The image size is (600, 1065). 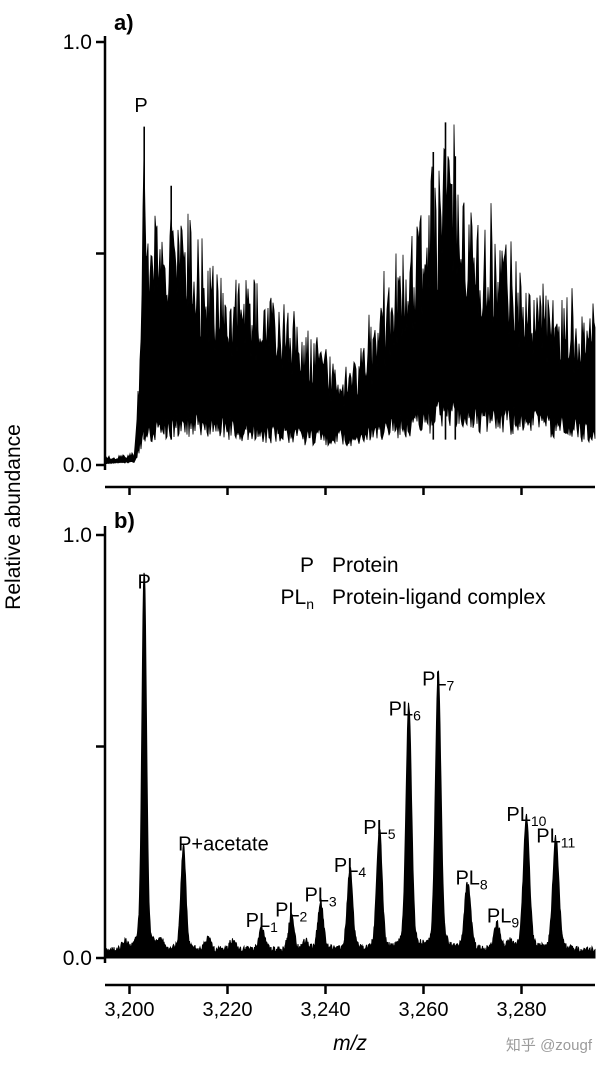 What do you see at coordinates (227, 1010) in the screenshot?
I see `xtick-label: 3,220` at bounding box center [227, 1010].